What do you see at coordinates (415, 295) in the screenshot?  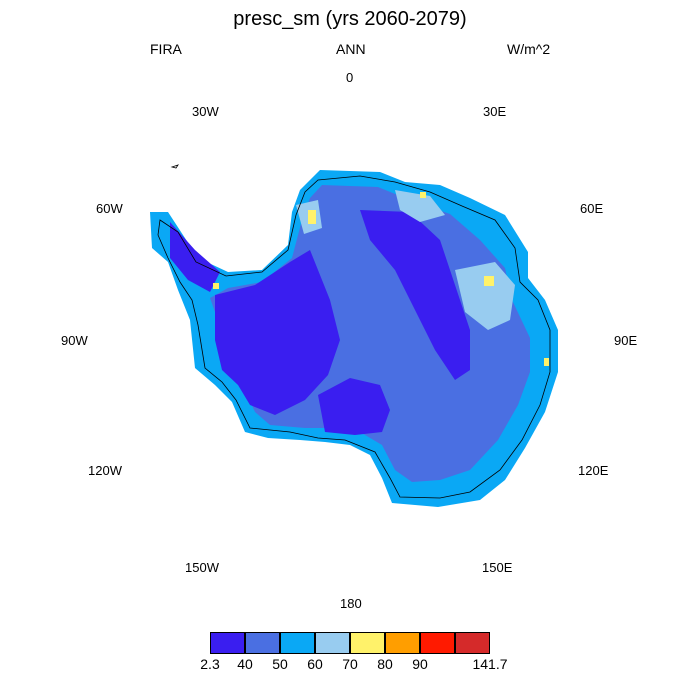 I see `region-dark-ridge` at bounding box center [415, 295].